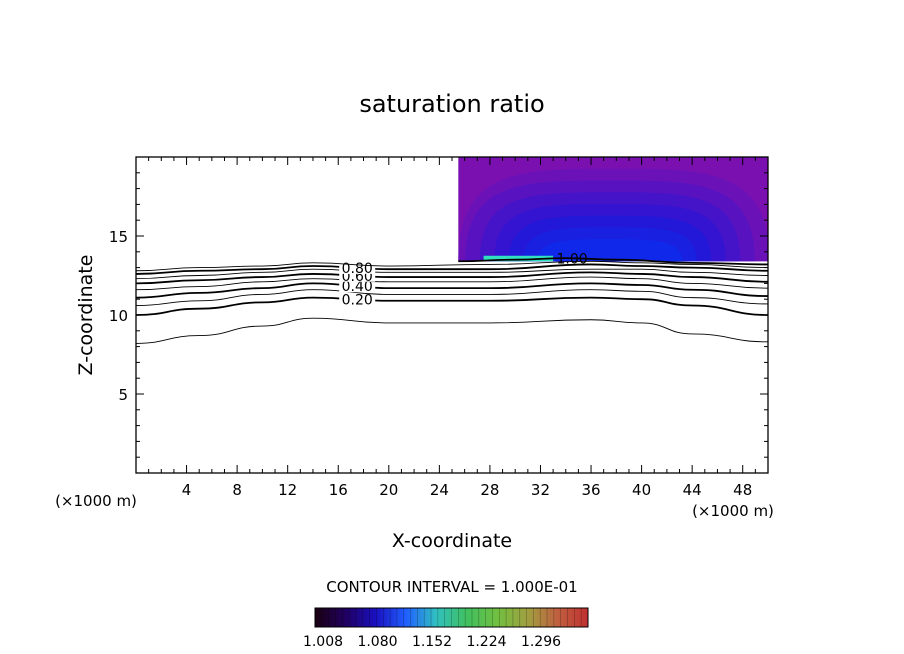  I want to click on contour-interval-label: CONTOUR INTERVAL = 1.000E-01, so click(451, 587).